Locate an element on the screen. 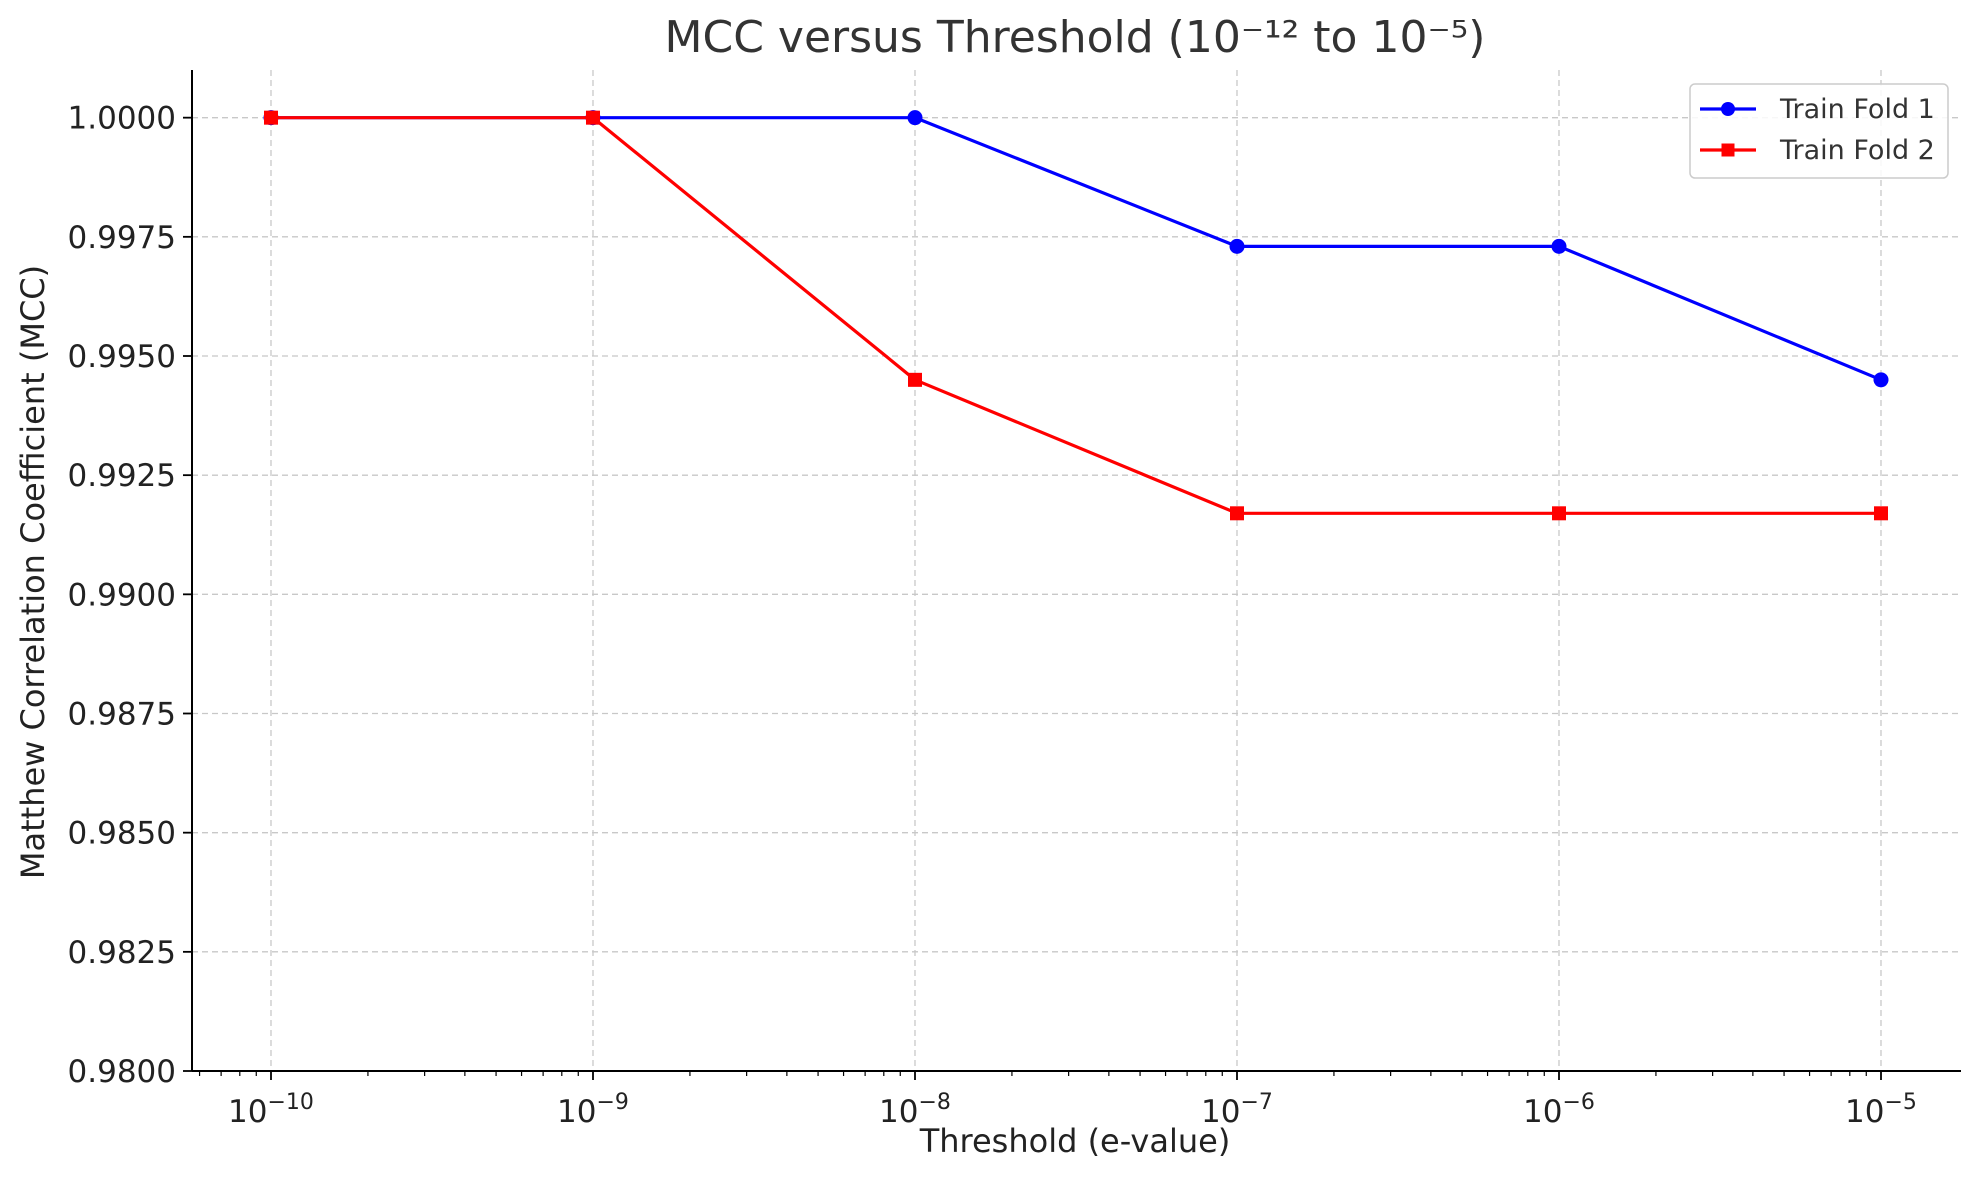 The image size is (1979, 1180). y-tick-label: 0.9925 is located at coordinates (122, 476).